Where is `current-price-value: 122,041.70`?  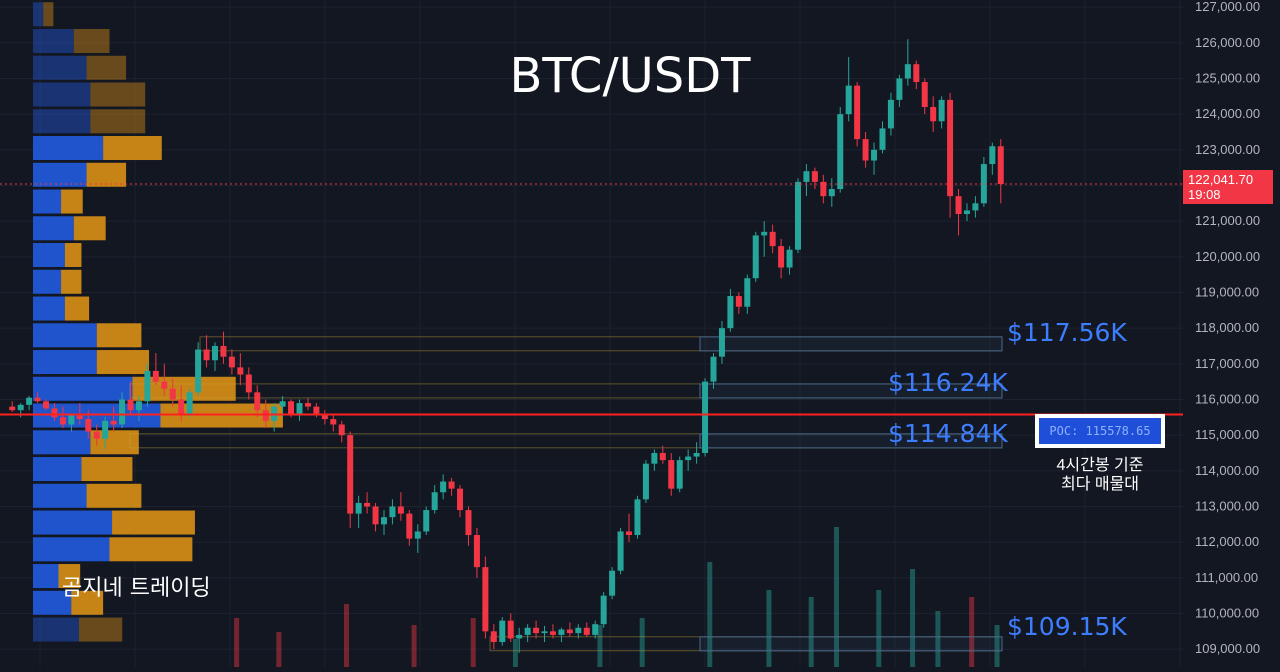
current-price-value: 122,041.70 is located at coordinates (1221, 179).